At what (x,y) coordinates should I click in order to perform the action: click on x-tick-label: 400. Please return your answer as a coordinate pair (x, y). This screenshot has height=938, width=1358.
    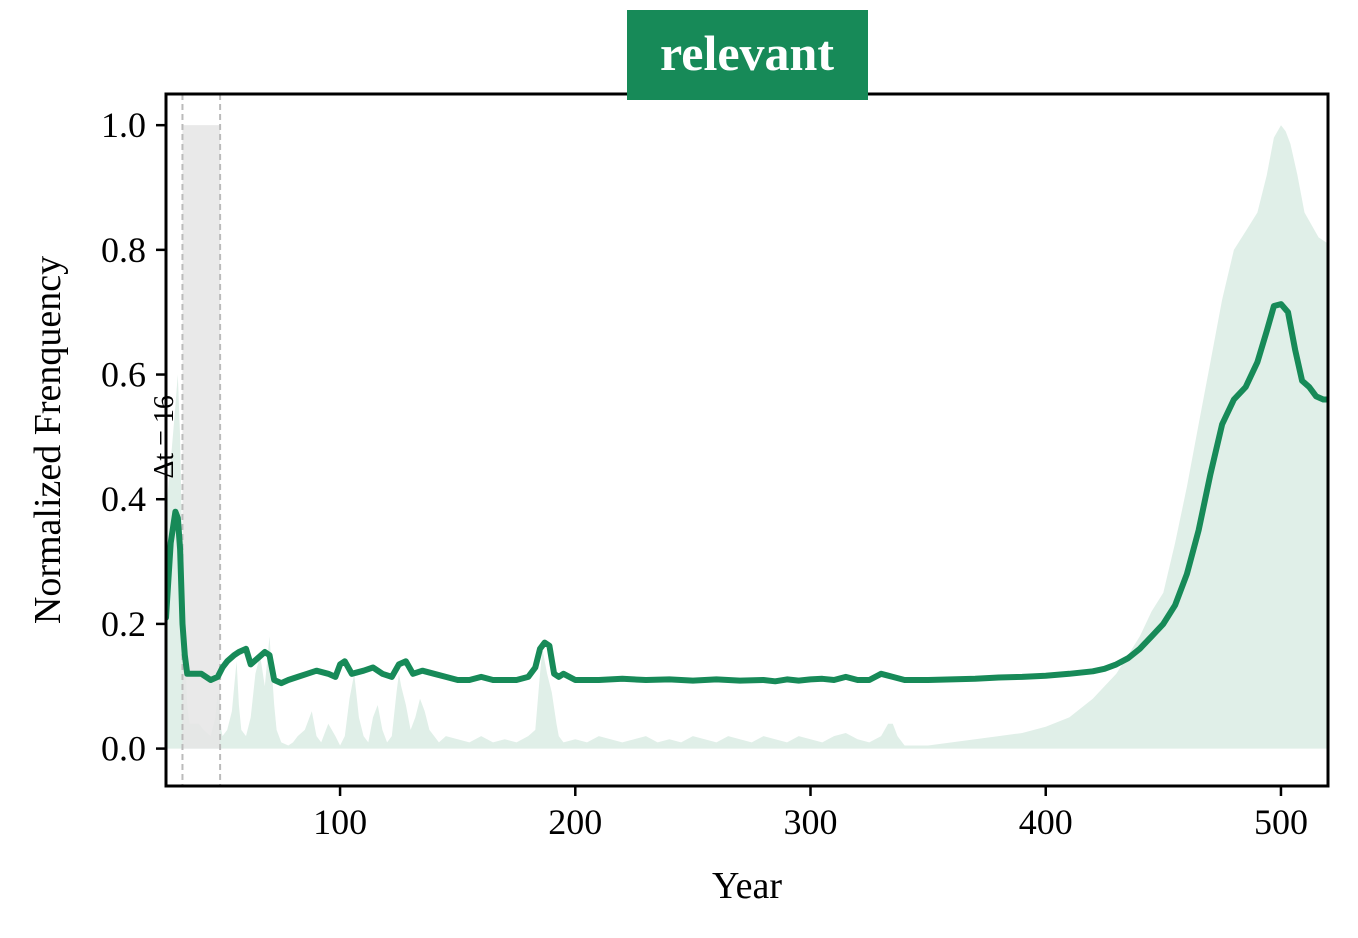
    Looking at the image, I should click on (1046, 822).